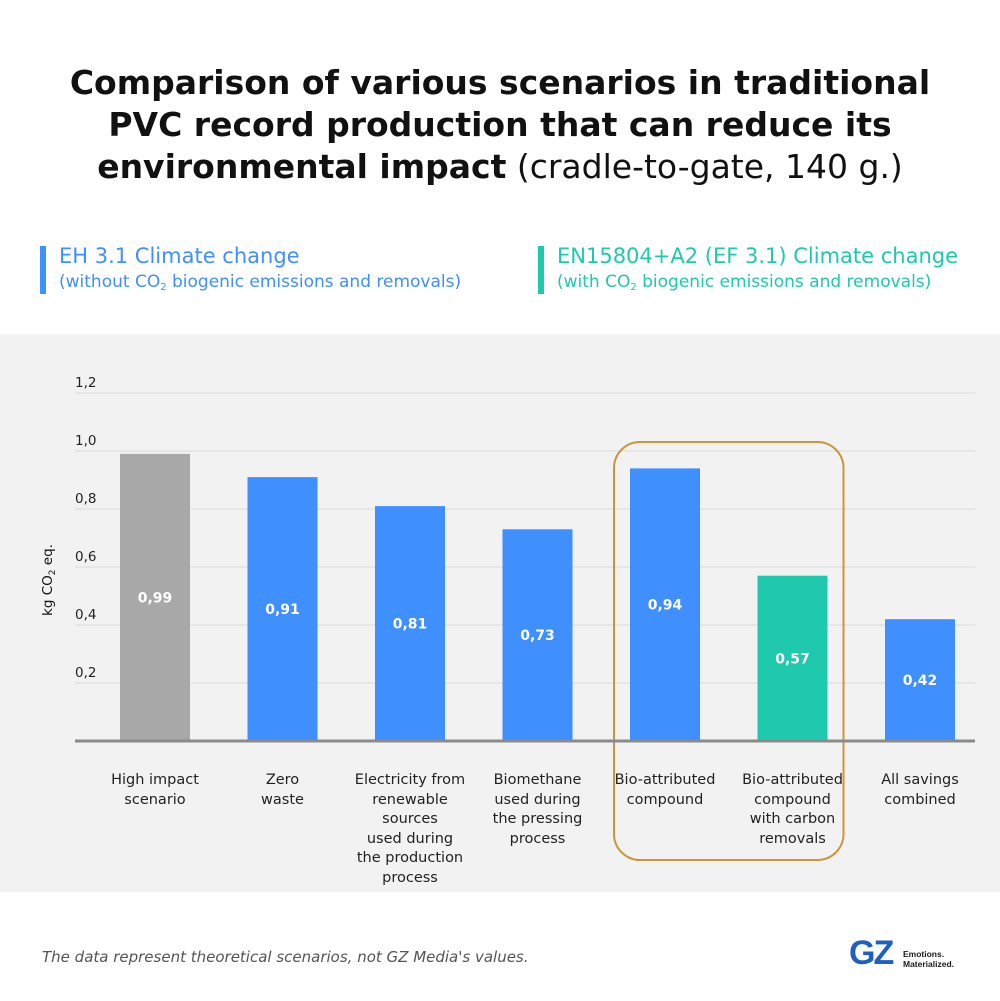  Describe the element at coordinates (920, 790) in the screenshot. I see `x-category-label: All savings combined` at that location.